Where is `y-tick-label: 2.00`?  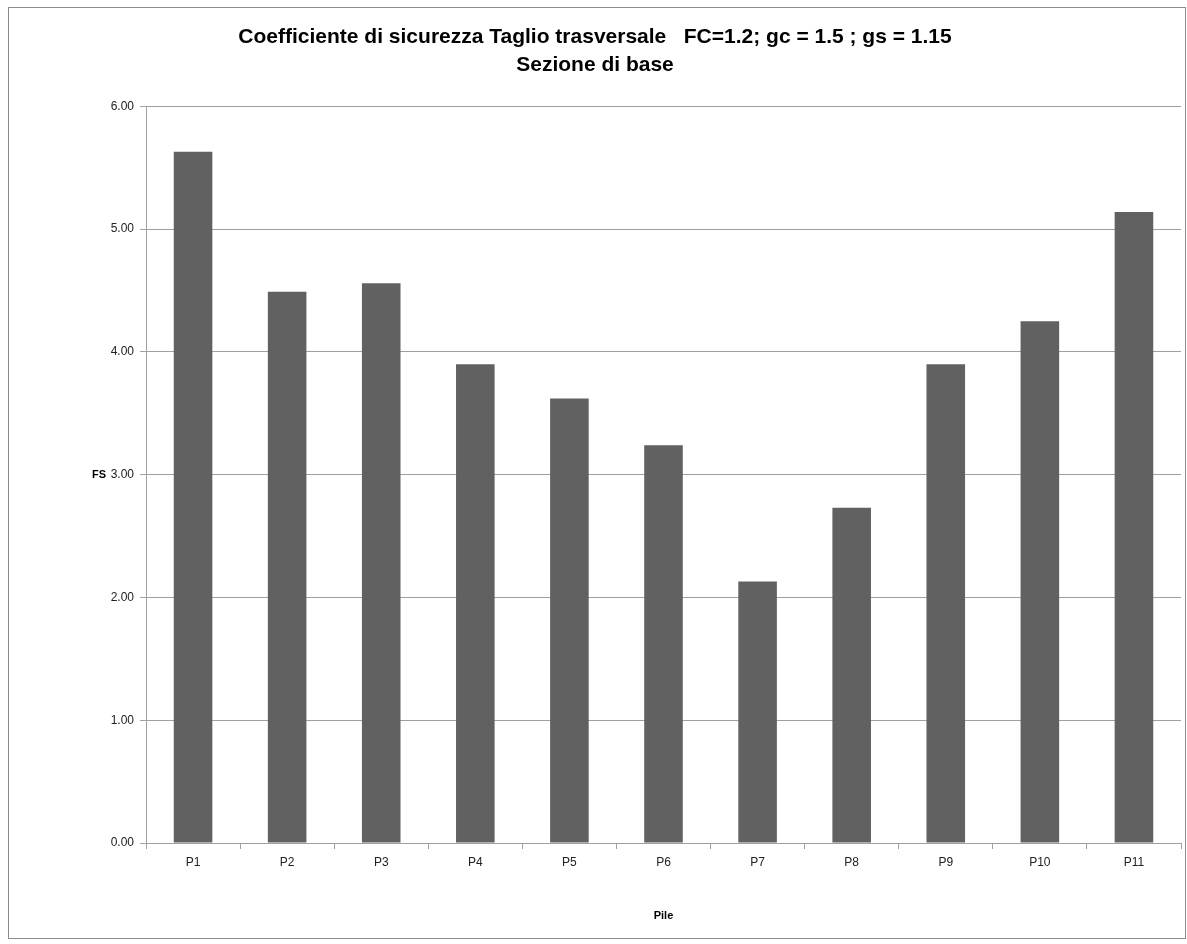 y-tick-label: 2.00 is located at coordinates (122, 596).